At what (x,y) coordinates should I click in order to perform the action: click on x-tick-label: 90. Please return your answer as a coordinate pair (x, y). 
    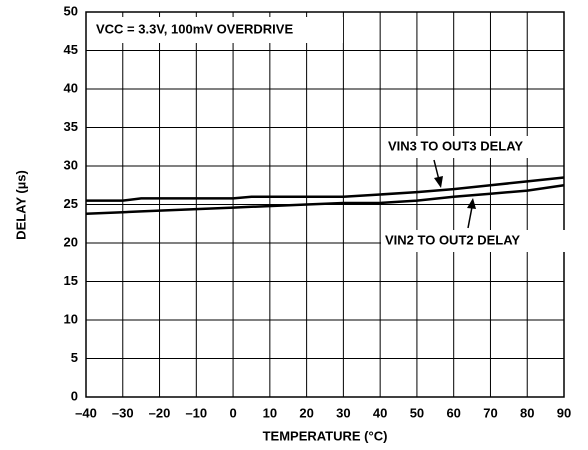
    Looking at the image, I should click on (564, 412).